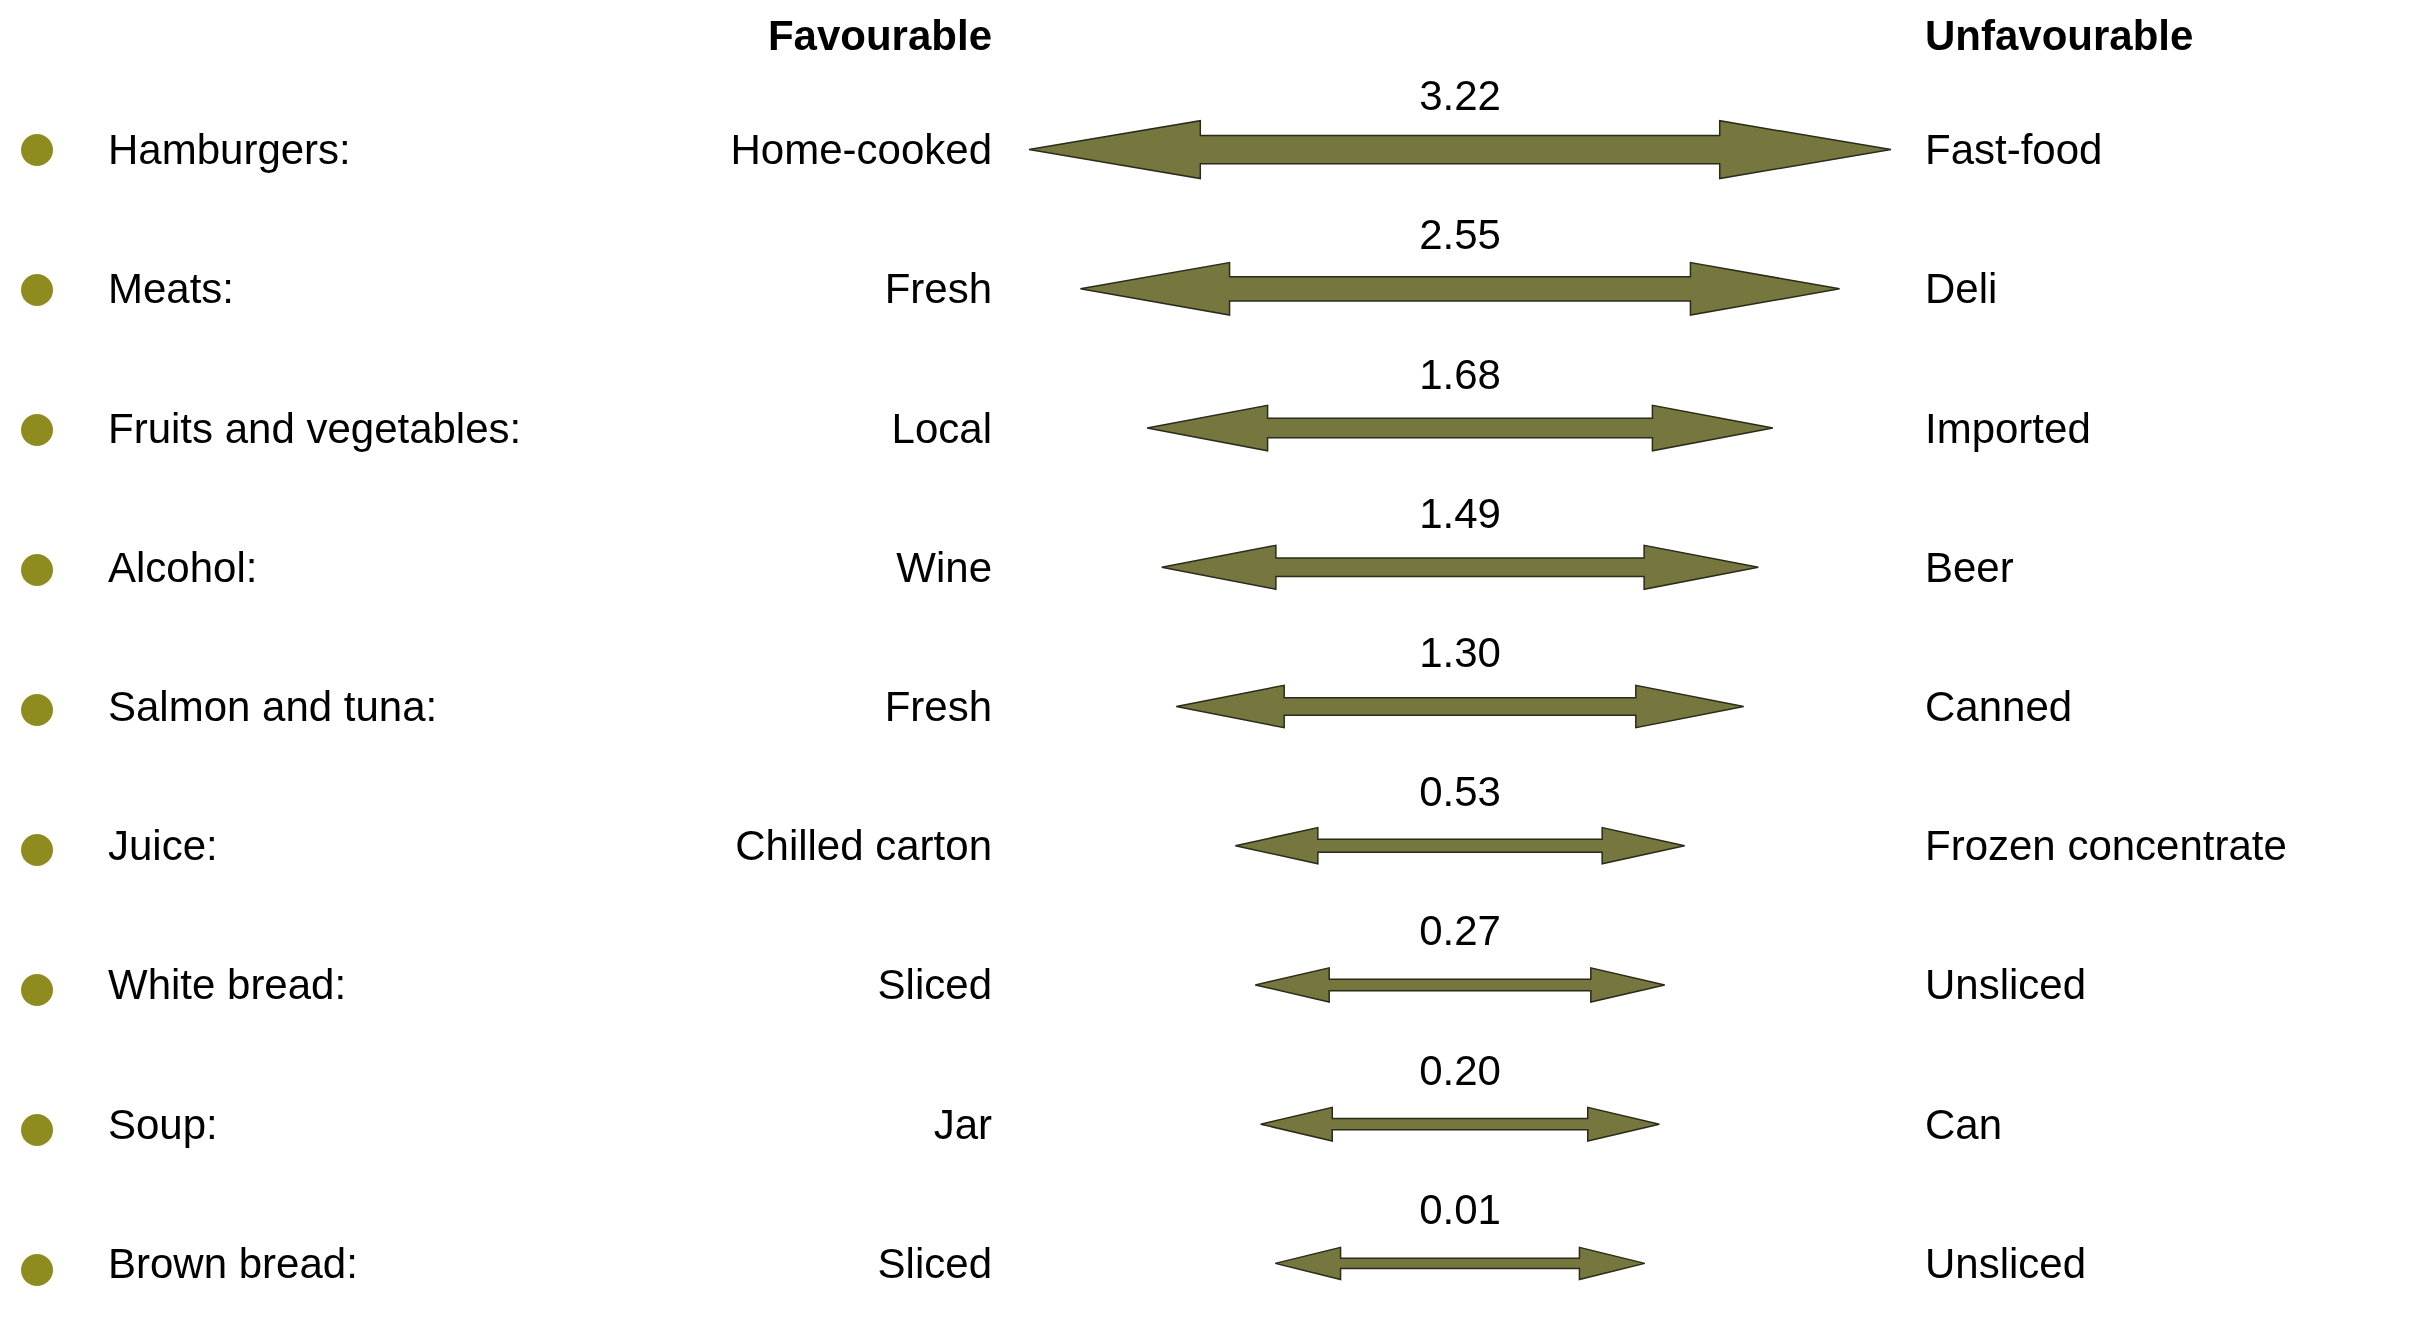 This screenshot has height=1333, width=2414. I want to click on category-label: Brown bread, so click(227, 1263).